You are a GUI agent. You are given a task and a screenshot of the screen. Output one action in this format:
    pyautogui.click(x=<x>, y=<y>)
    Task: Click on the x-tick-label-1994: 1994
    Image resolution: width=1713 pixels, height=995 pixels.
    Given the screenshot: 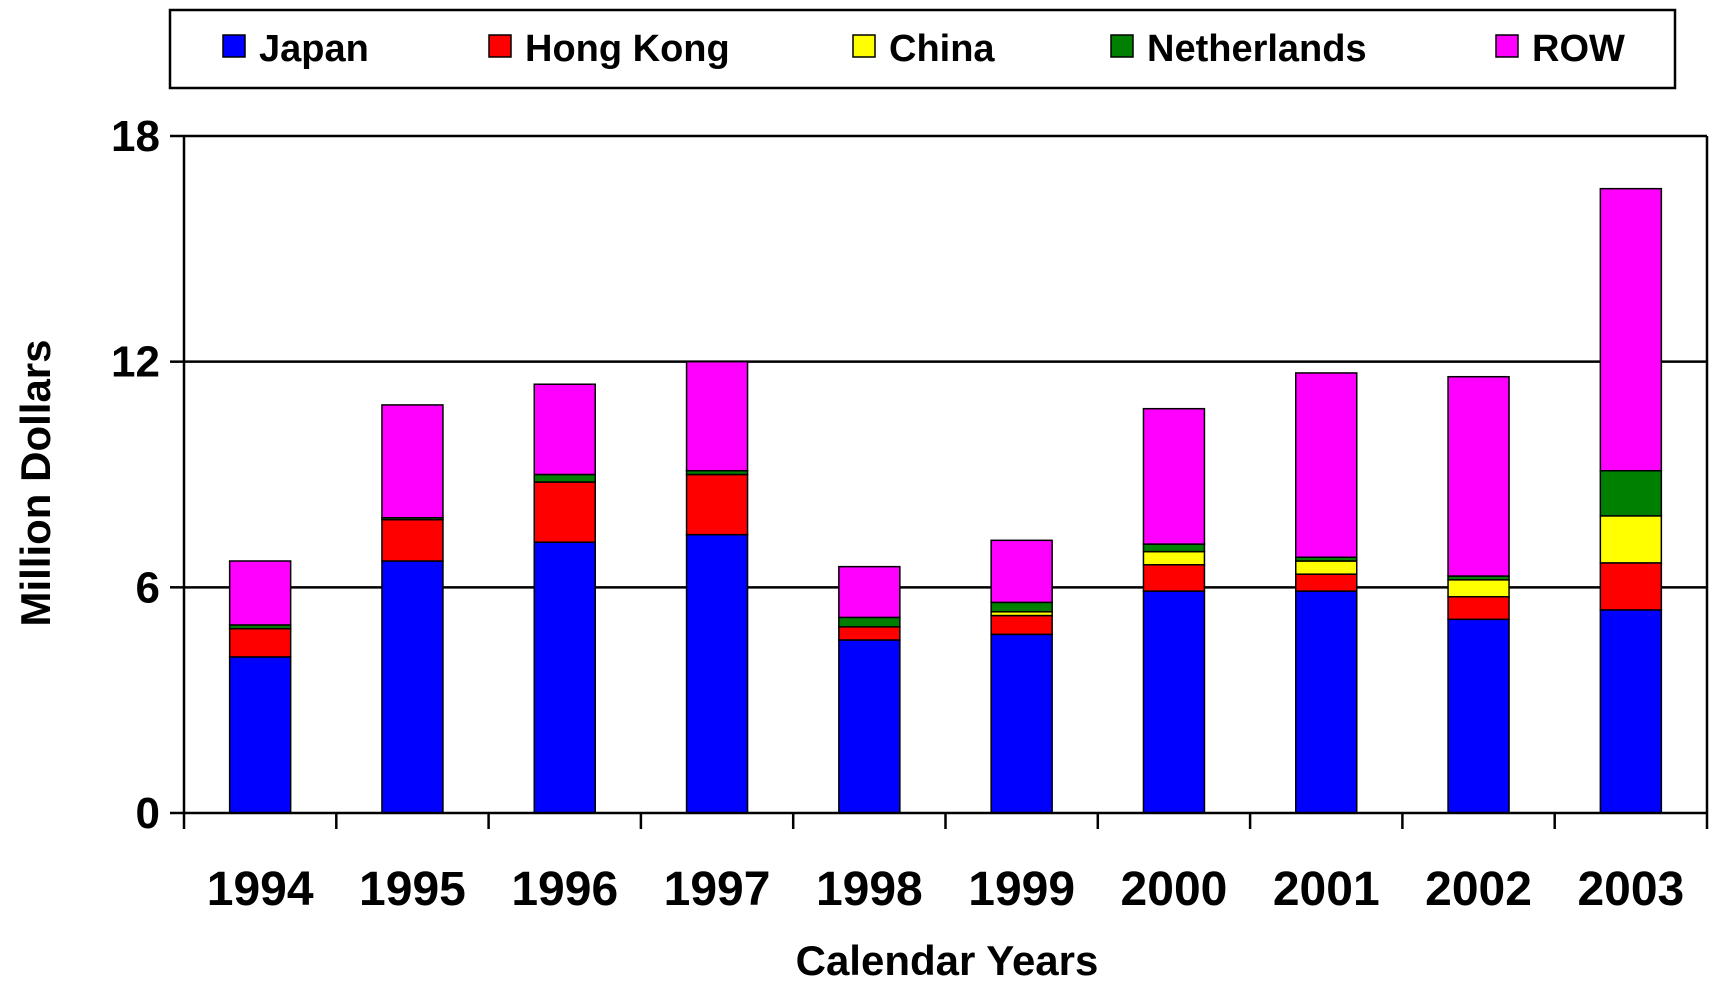 What is the action you would take?
    pyautogui.click(x=260, y=889)
    